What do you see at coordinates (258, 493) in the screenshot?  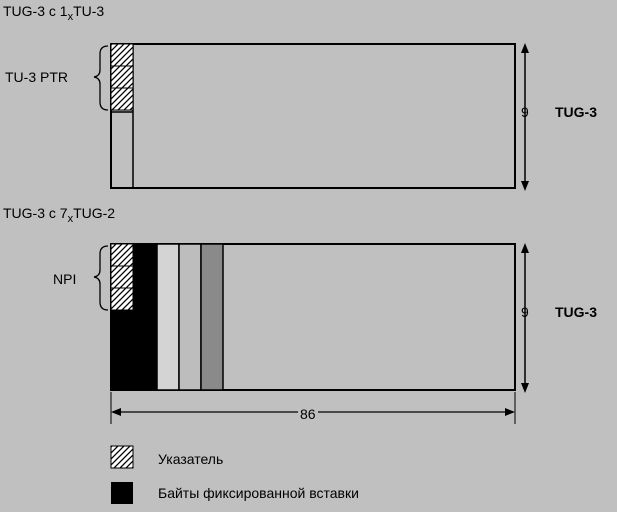 I see `legend-fixed-label: Байты фиксированной вставки` at bounding box center [258, 493].